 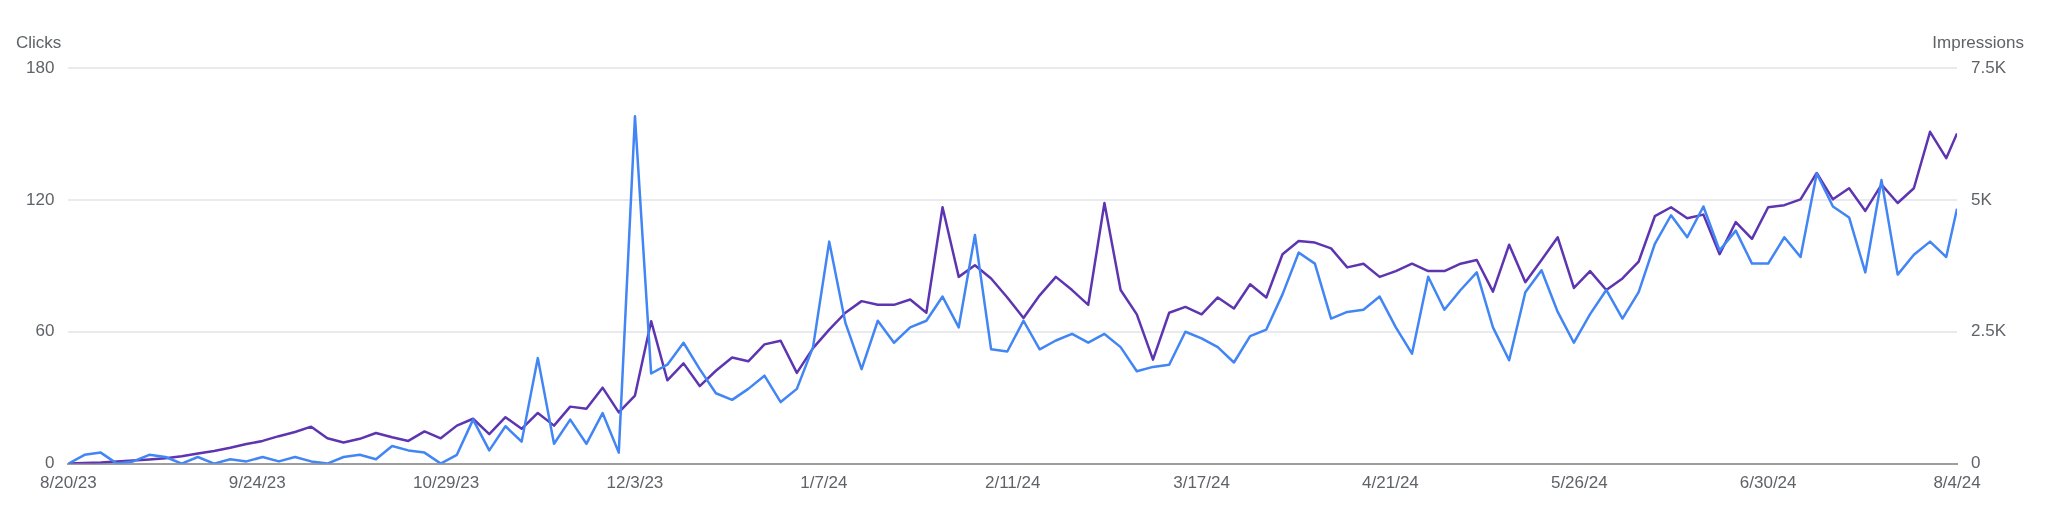 I want to click on x-tick-label: 1/7/24, so click(x=824, y=483).